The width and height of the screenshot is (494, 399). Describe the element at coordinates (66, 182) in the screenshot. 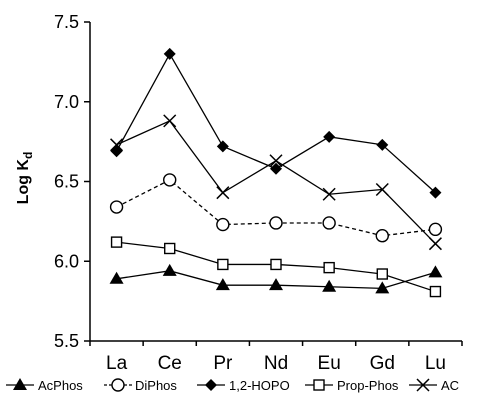

I see `y-tick-label: 6.5` at that location.